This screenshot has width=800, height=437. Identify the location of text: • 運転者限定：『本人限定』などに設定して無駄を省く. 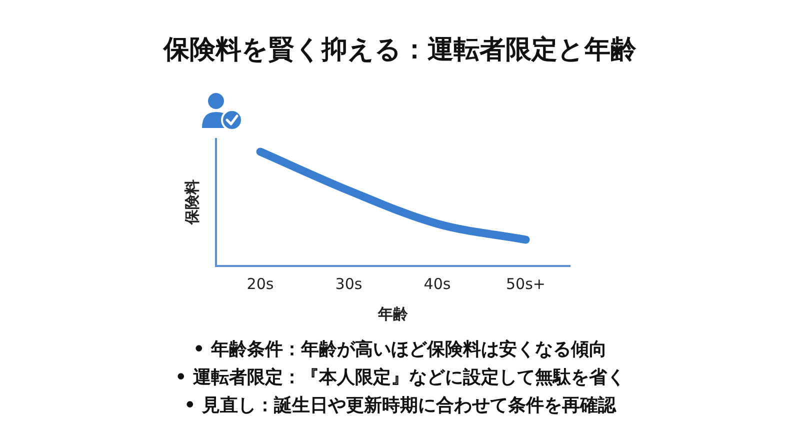
(400, 378).